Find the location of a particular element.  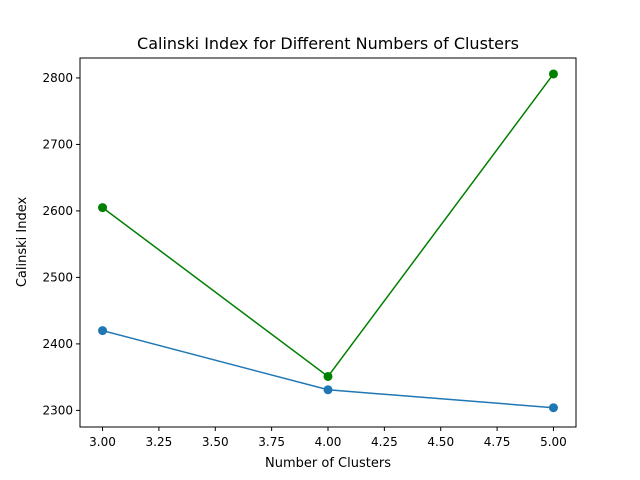

y-axis-label: Calinski Index is located at coordinates (22, 242).